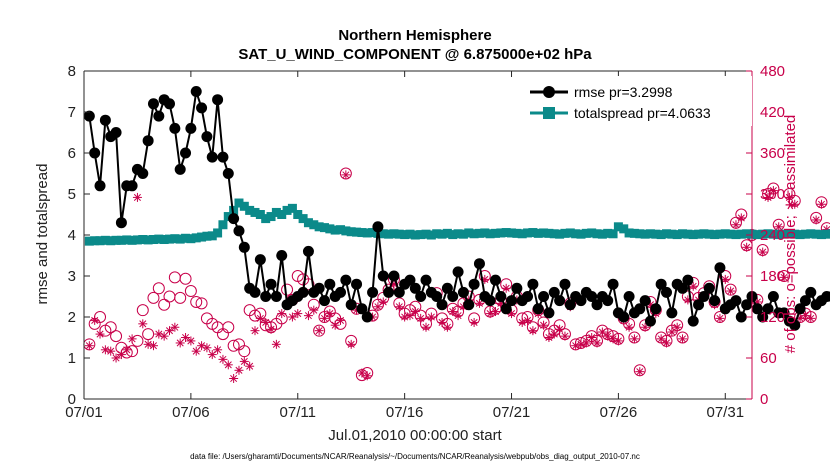  What do you see at coordinates (772, 276) in the screenshot?
I see `y-tick-label-right: 180` at bounding box center [772, 276].